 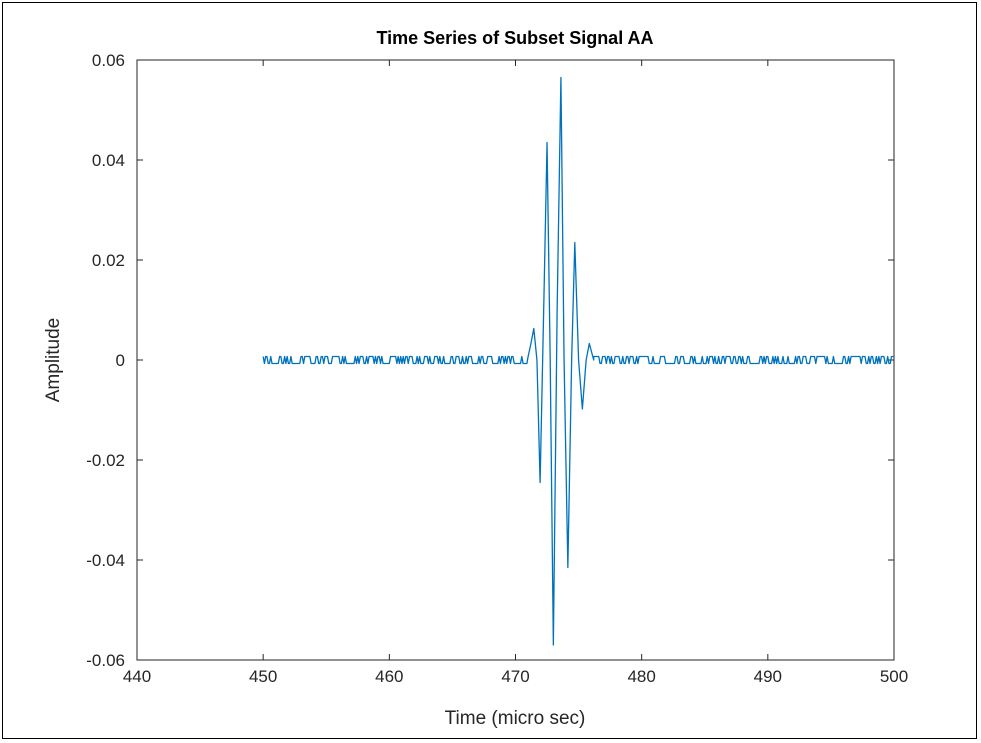 I want to click on y-tick-label: 0.06, so click(x=108, y=60).